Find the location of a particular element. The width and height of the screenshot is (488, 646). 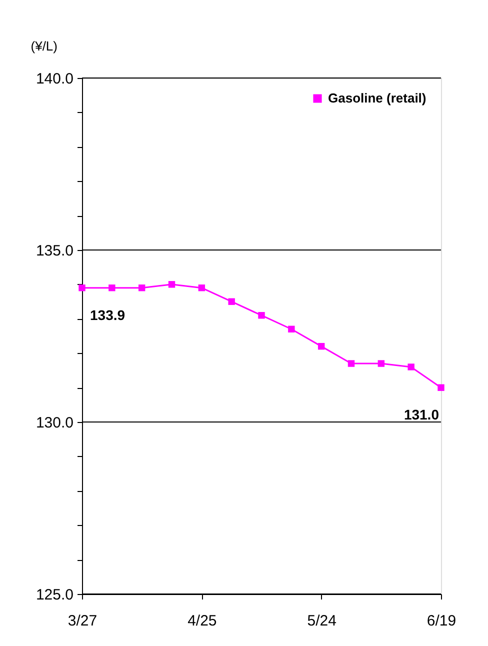

x-tick-label: 4/25 is located at coordinates (202, 621).